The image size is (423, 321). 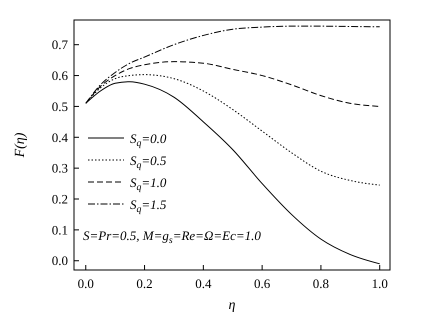 What do you see at coordinates (203, 283) in the screenshot?
I see `x-tick-label: 0.4` at bounding box center [203, 283].